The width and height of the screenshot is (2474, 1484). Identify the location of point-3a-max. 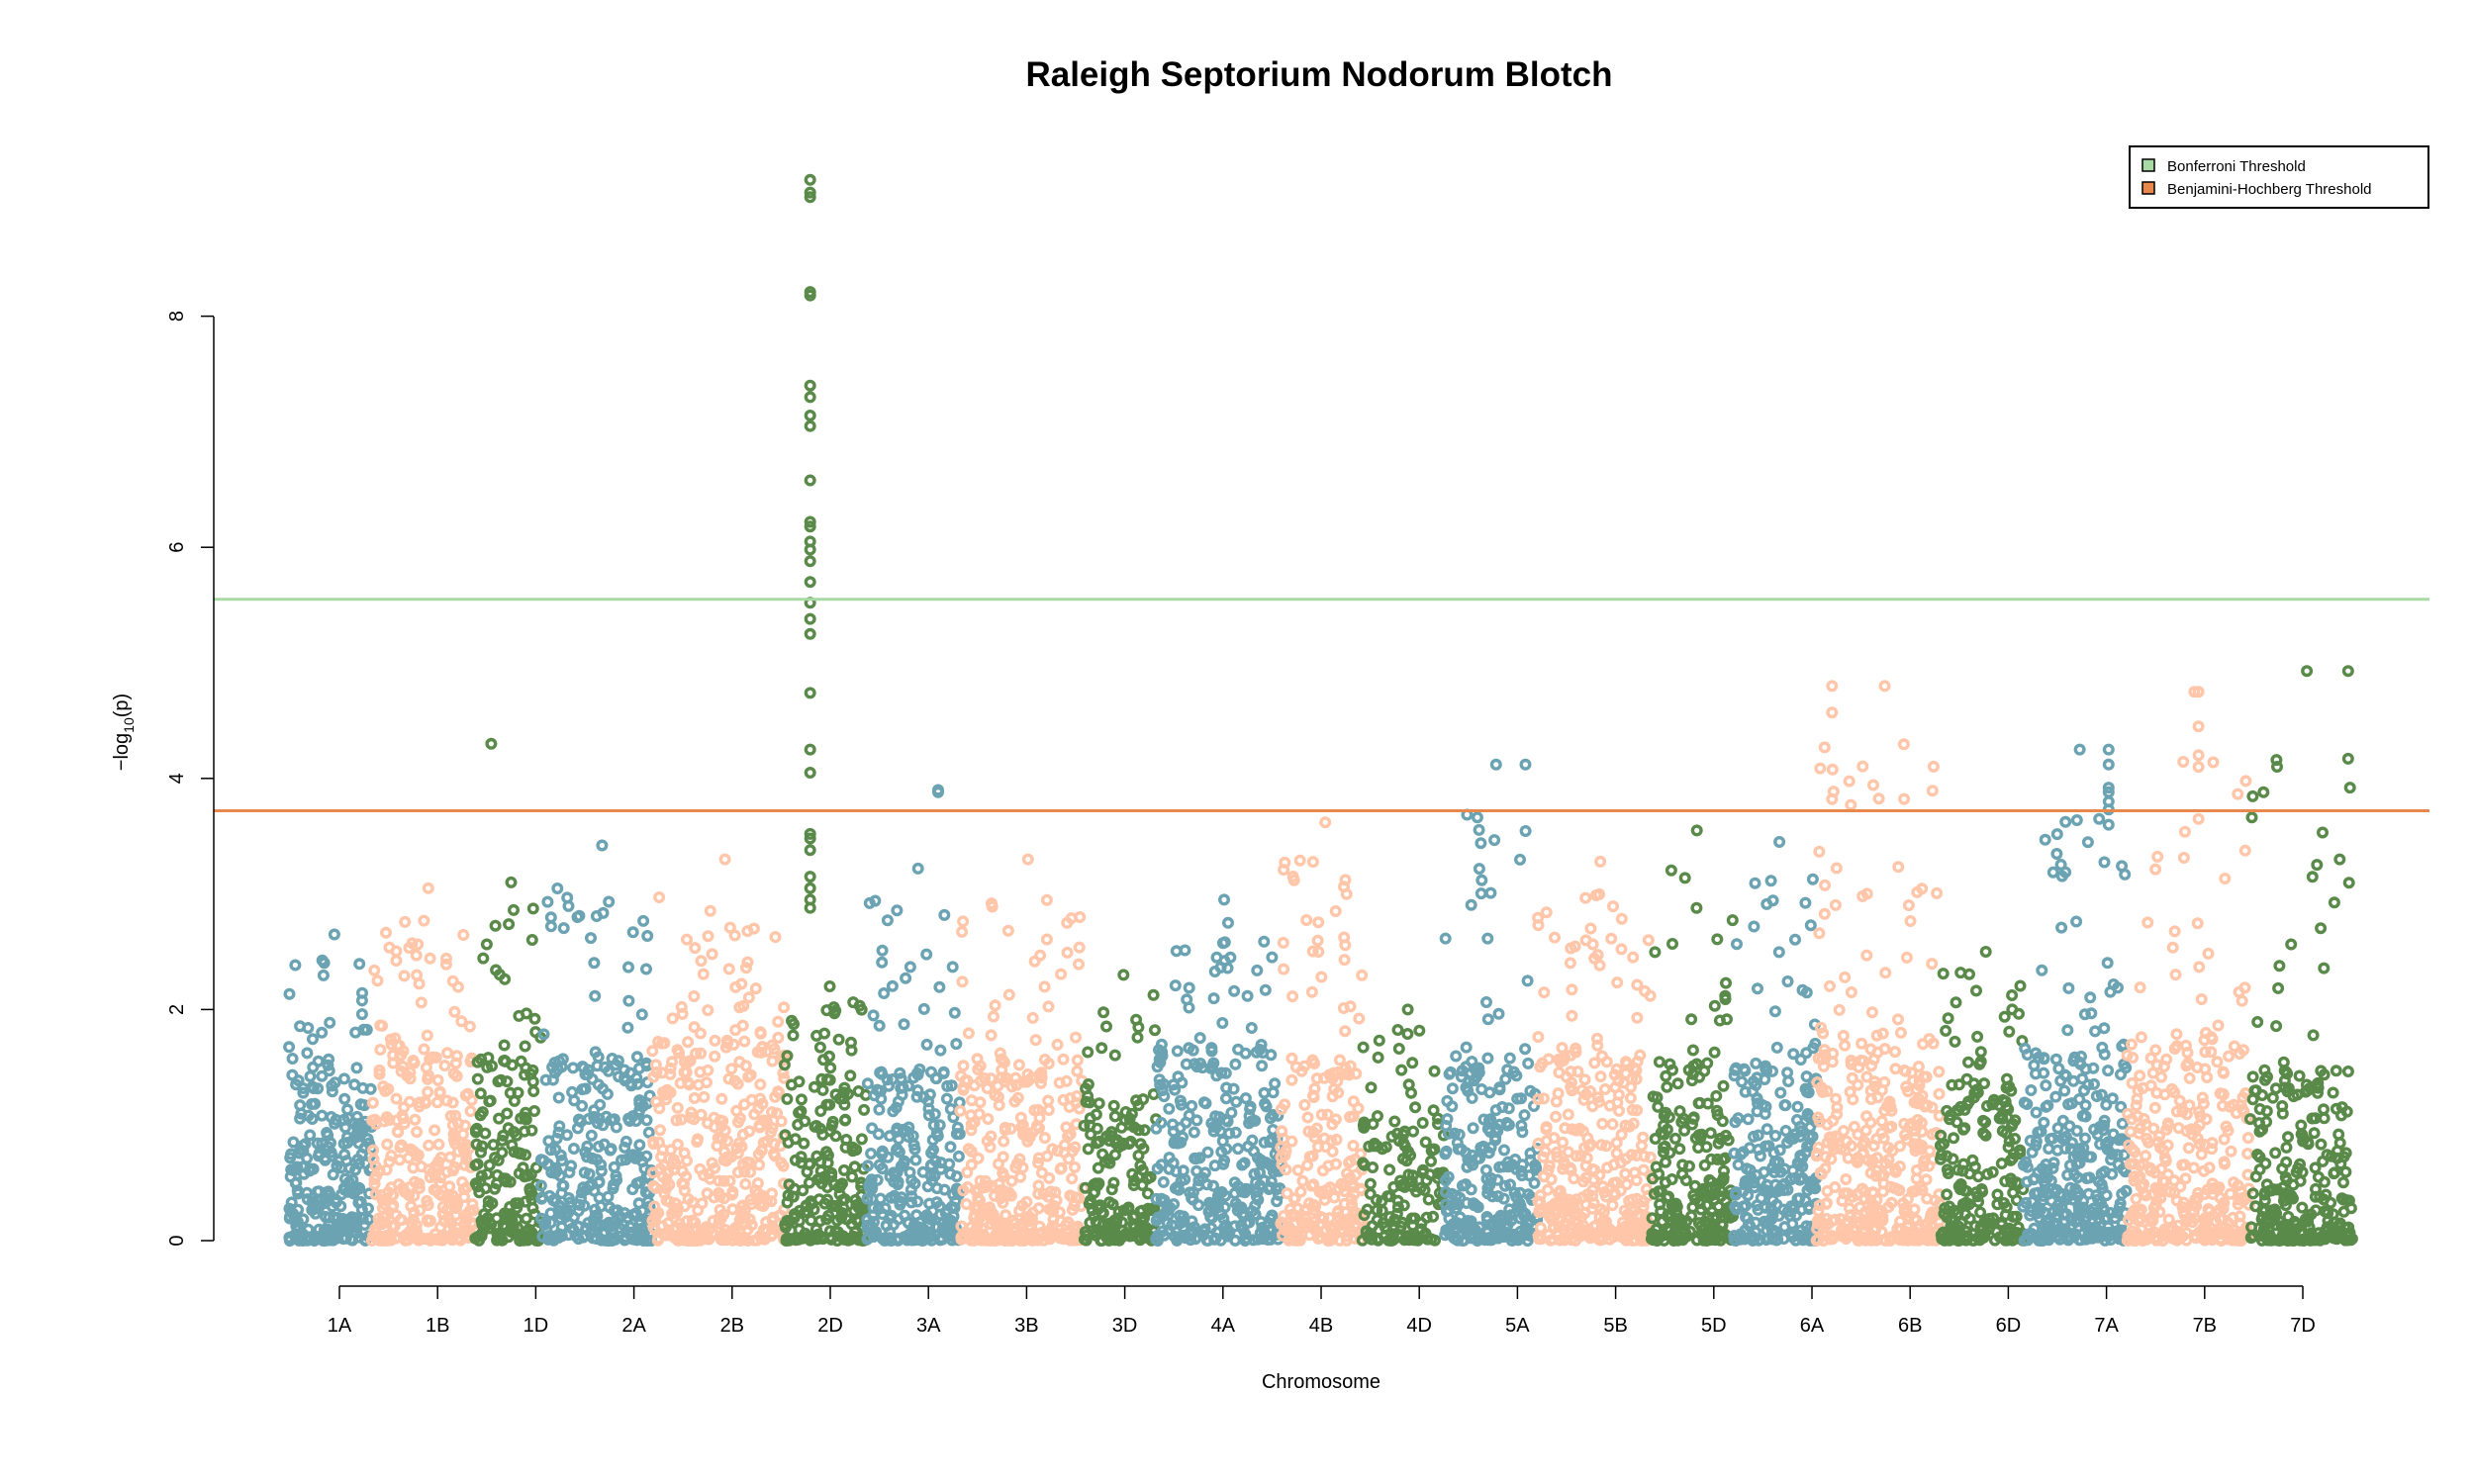
(918, 868).